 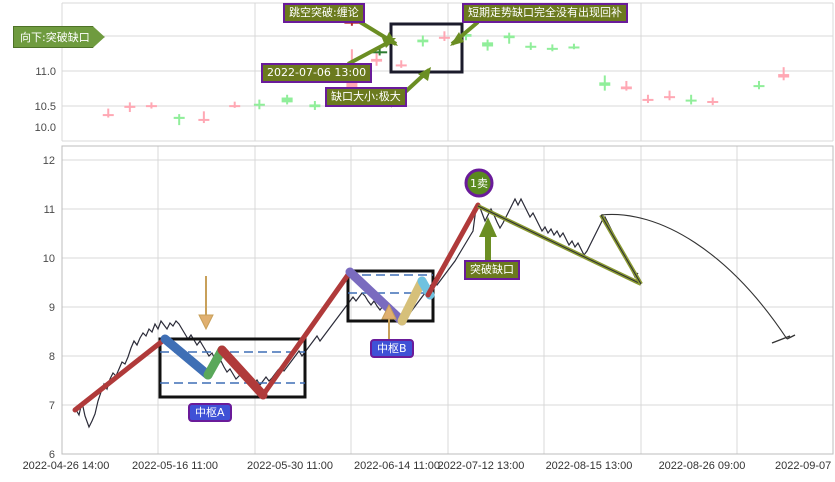 What do you see at coordinates (783, 339) in the screenshot?
I see `forecast-arc-tail` at bounding box center [783, 339].